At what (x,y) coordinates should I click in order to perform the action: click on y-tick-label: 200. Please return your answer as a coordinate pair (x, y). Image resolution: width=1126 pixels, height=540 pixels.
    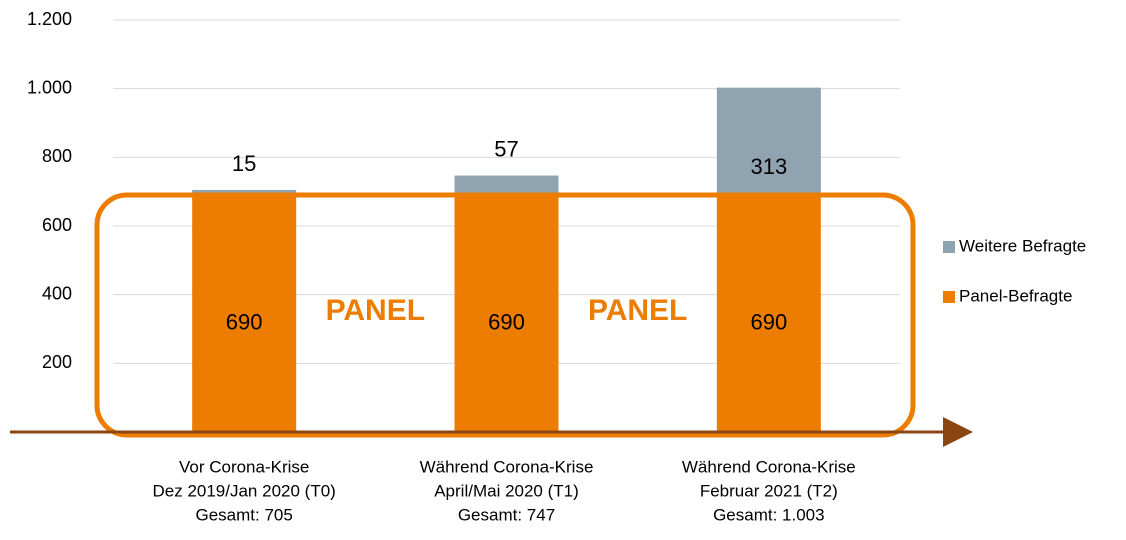
    Looking at the image, I should click on (57, 362).